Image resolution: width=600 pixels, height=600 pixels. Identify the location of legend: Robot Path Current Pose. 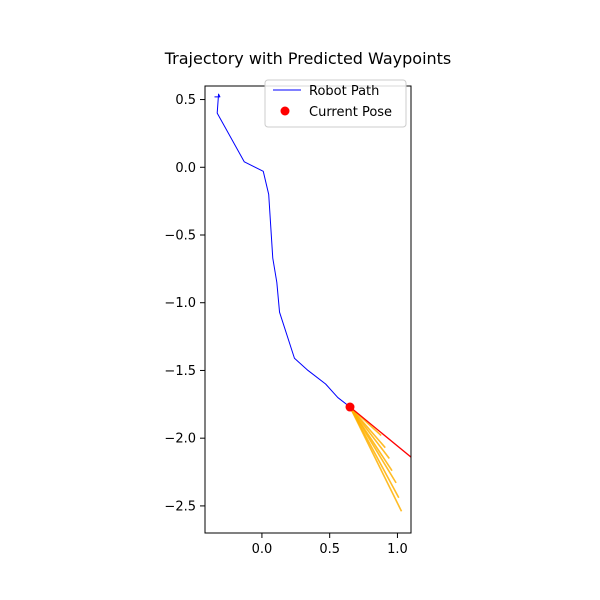
(335, 103).